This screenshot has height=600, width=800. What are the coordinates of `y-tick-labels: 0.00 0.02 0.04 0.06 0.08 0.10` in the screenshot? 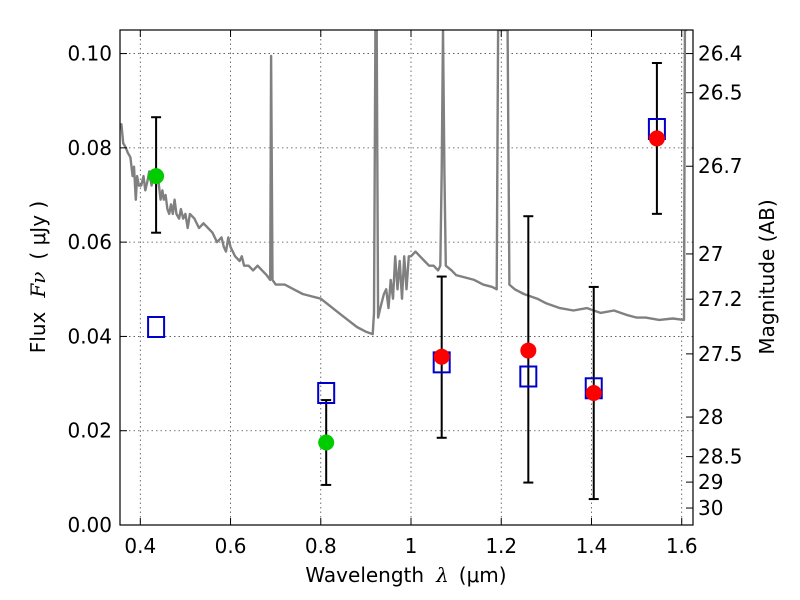 It's located at (89, 289).